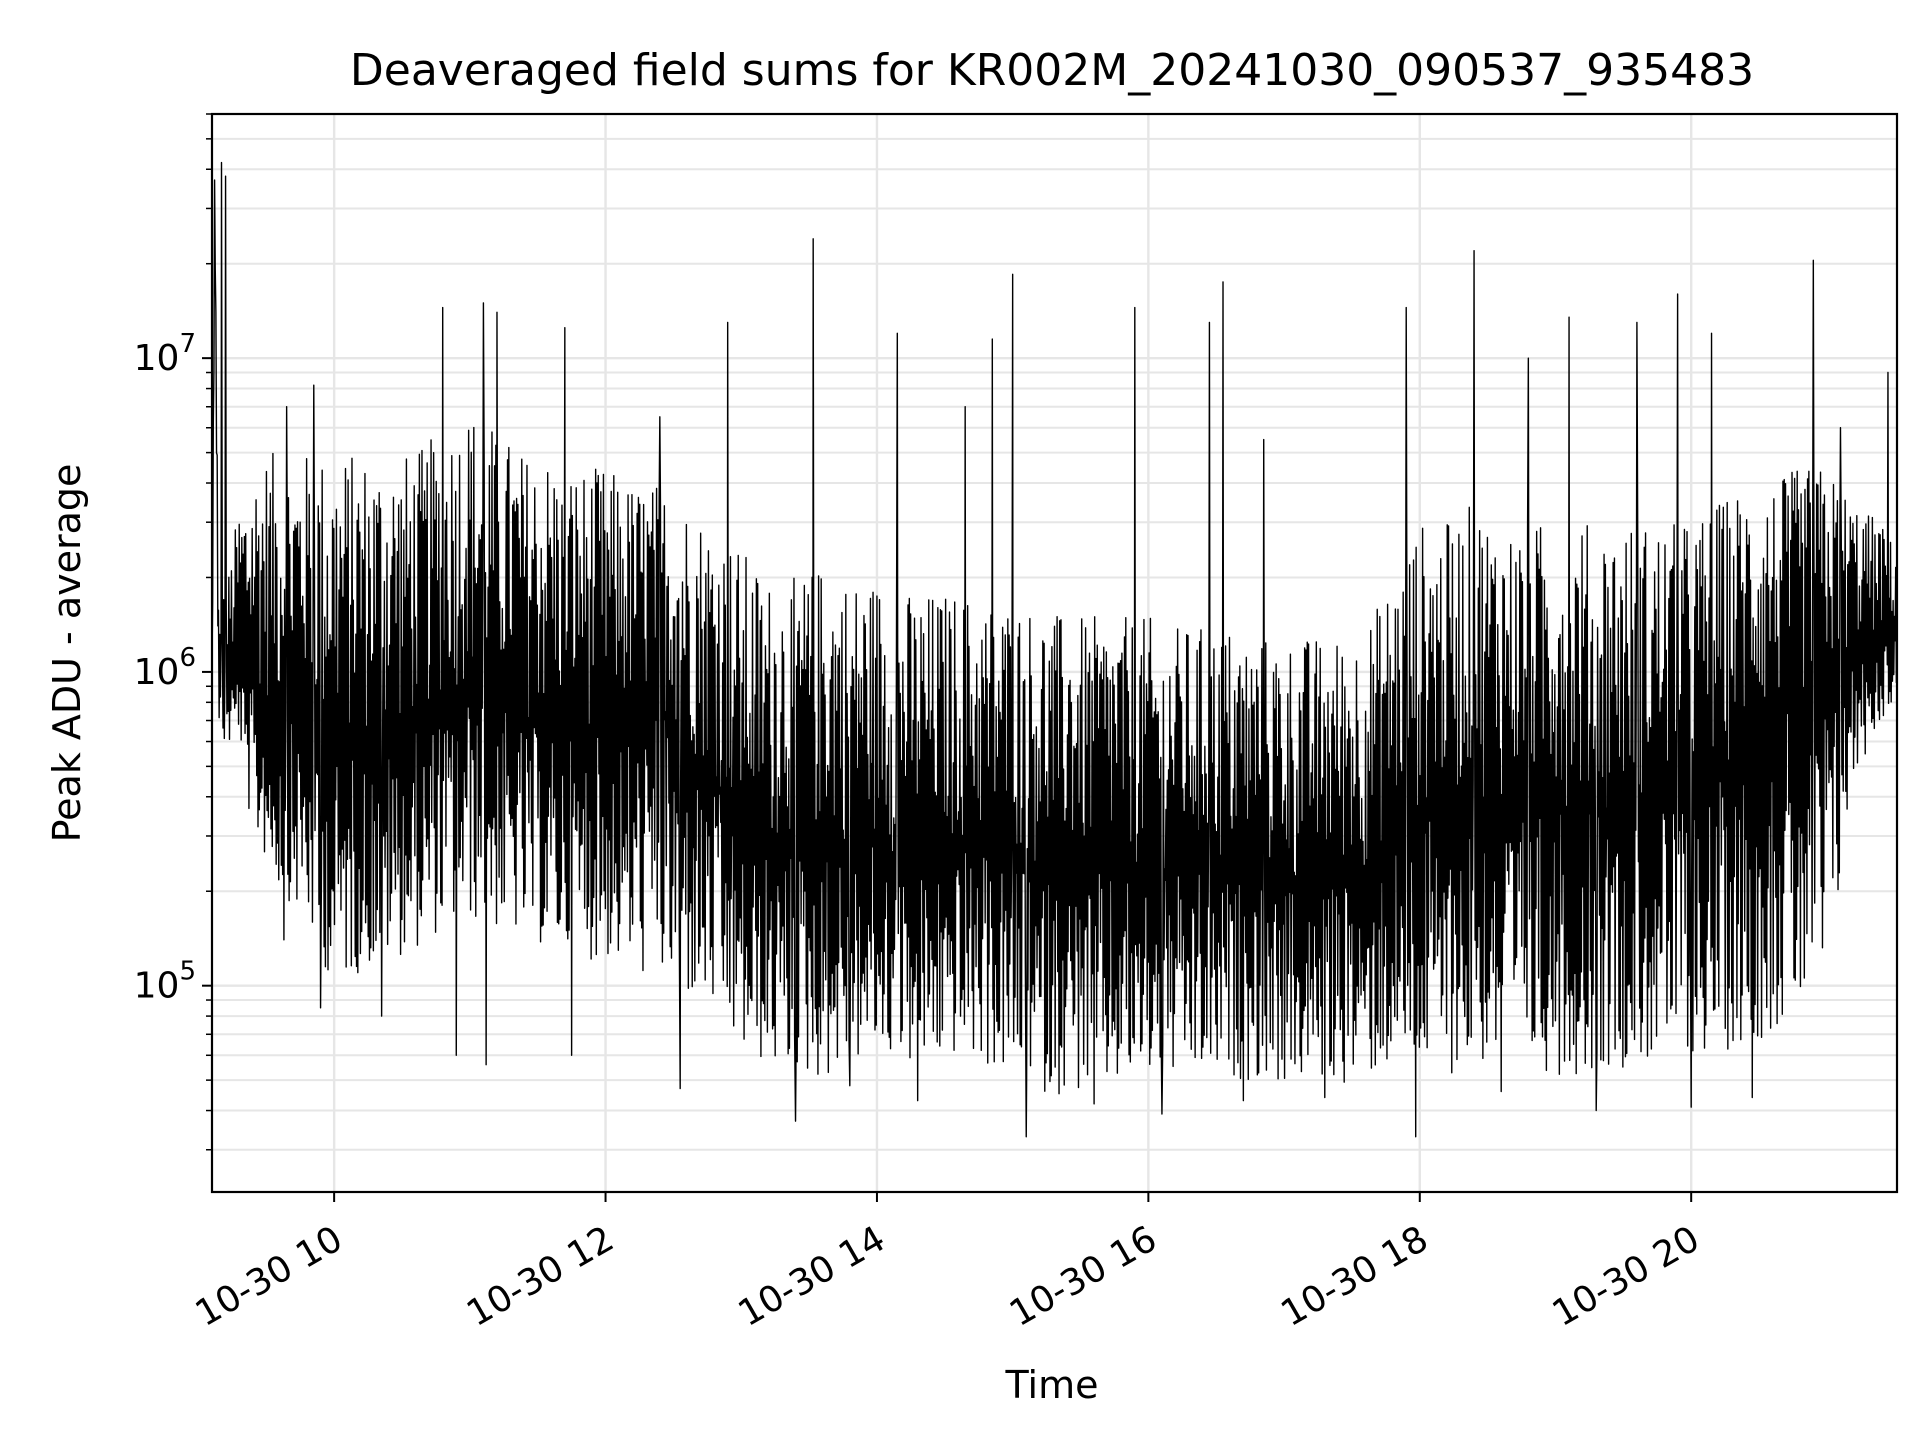 The height and width of the screenshot is (1445, 1920). I want to click on y-tick-label: 10⁷, so click(165, 354).